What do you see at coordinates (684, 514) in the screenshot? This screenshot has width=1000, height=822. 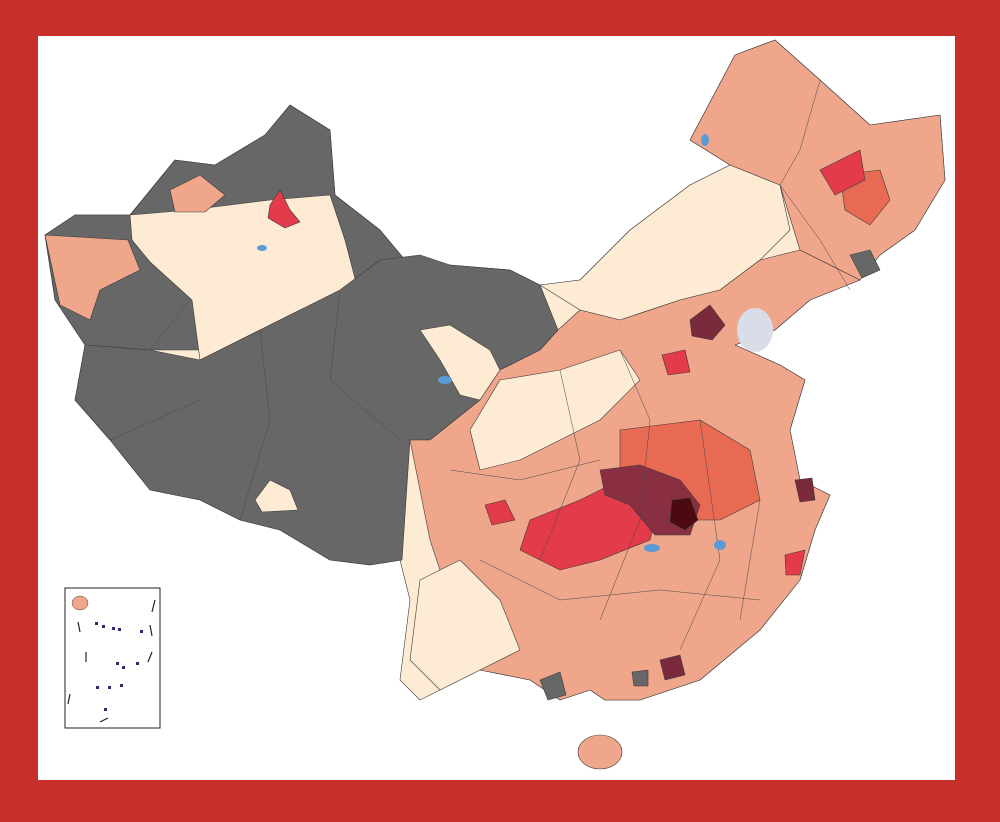 I see `region-darkest` at bounding box center [684, 514].